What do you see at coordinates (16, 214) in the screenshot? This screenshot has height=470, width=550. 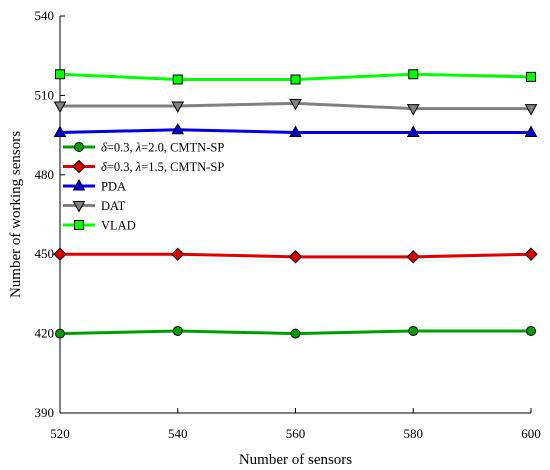 I see `y-axis-title: Number of working sensors` at bounding box center [16, 214].